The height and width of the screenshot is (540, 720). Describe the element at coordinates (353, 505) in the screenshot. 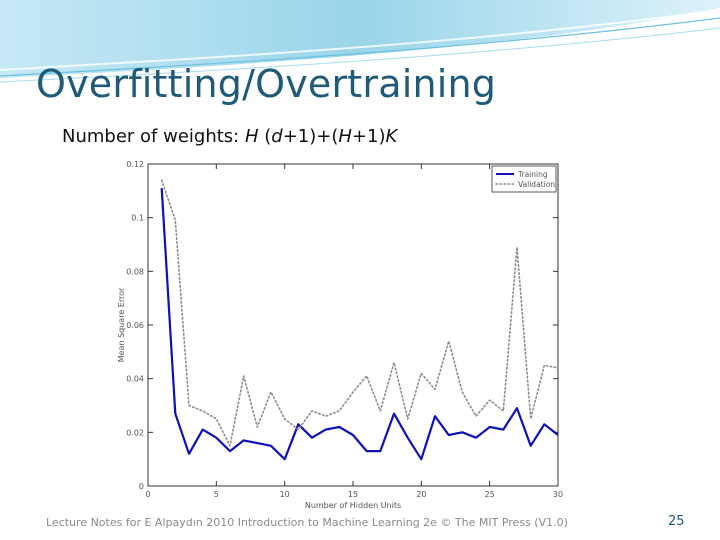

I see `x-axis-label: Number of Hidden Units` at that location.